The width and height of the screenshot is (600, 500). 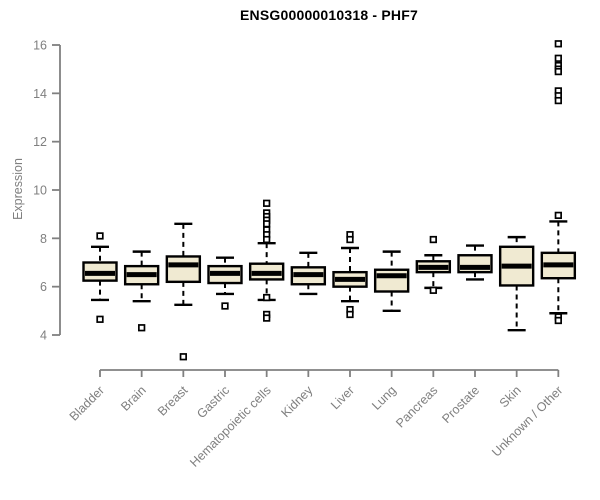 I want to click on y-tick-label: 6, so click(x=43, y=287).